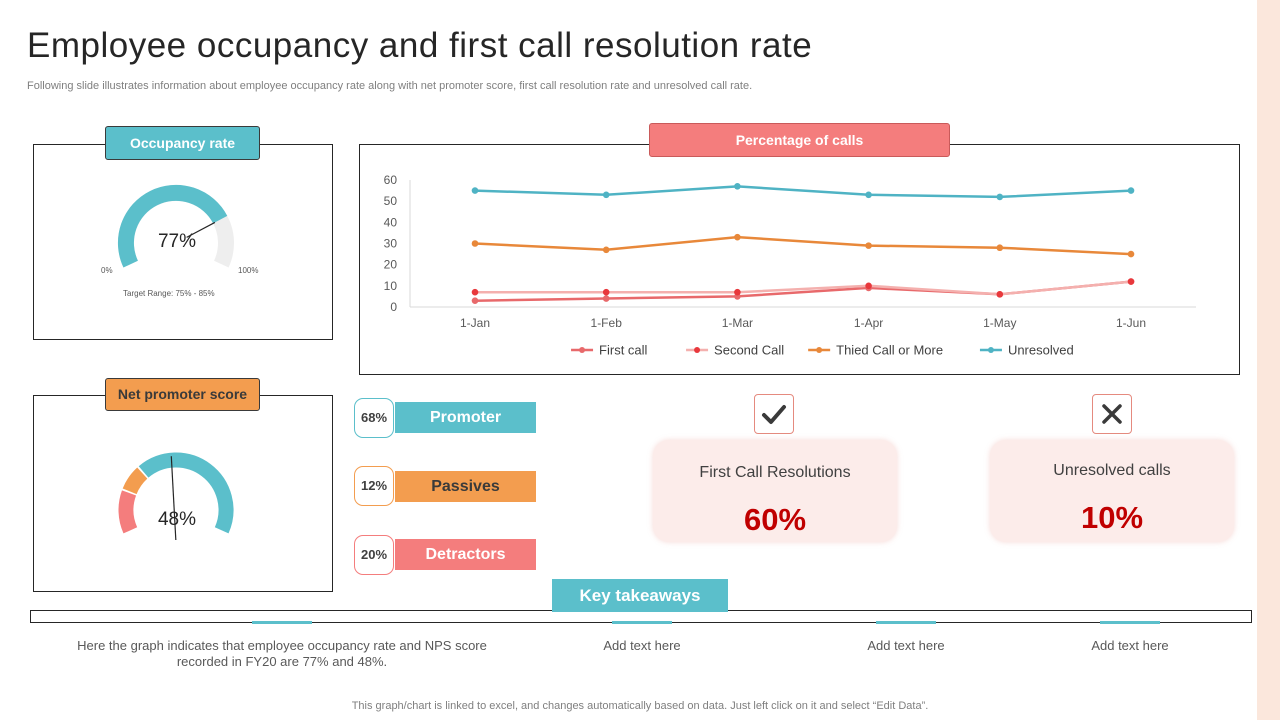  I want to click on first-call-resolution-value: 60%, so click(775, 519).